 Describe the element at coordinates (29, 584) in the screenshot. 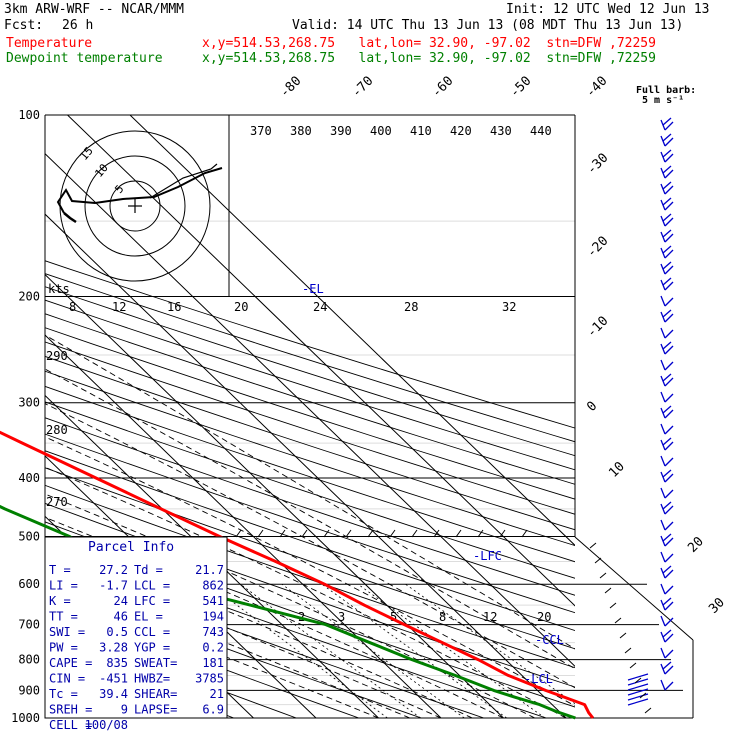

I see `pressure-tick-label: 600` at that location.